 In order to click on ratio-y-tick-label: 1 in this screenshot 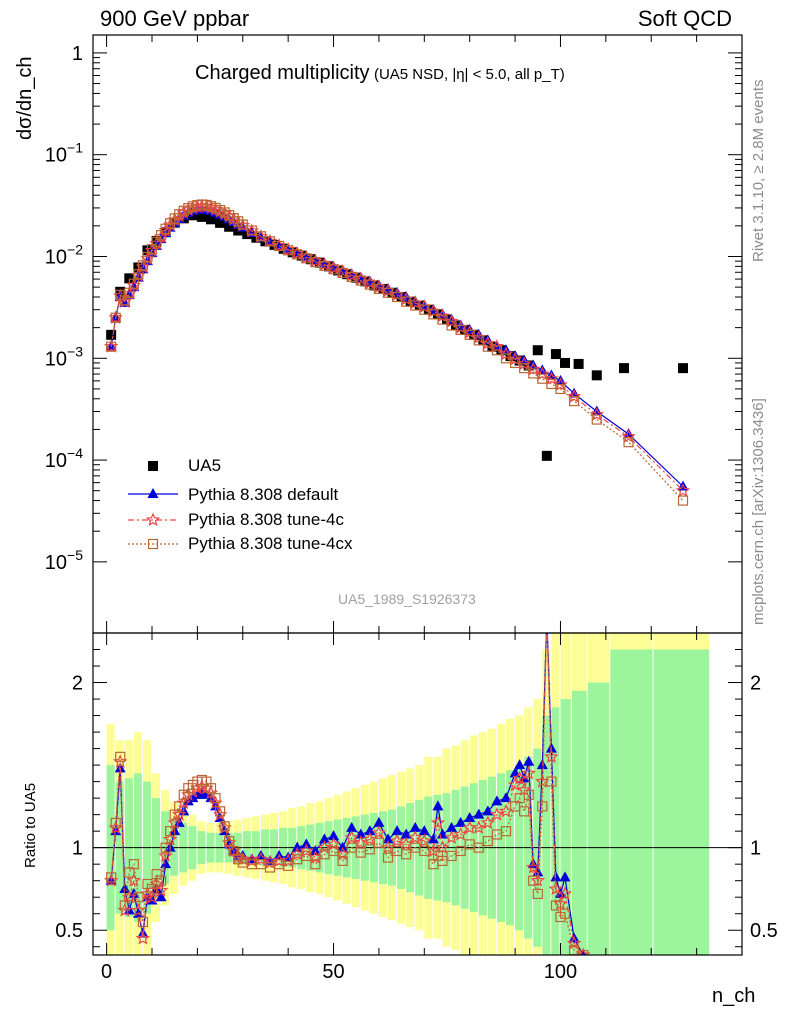, I will do `click(77, 849)`.